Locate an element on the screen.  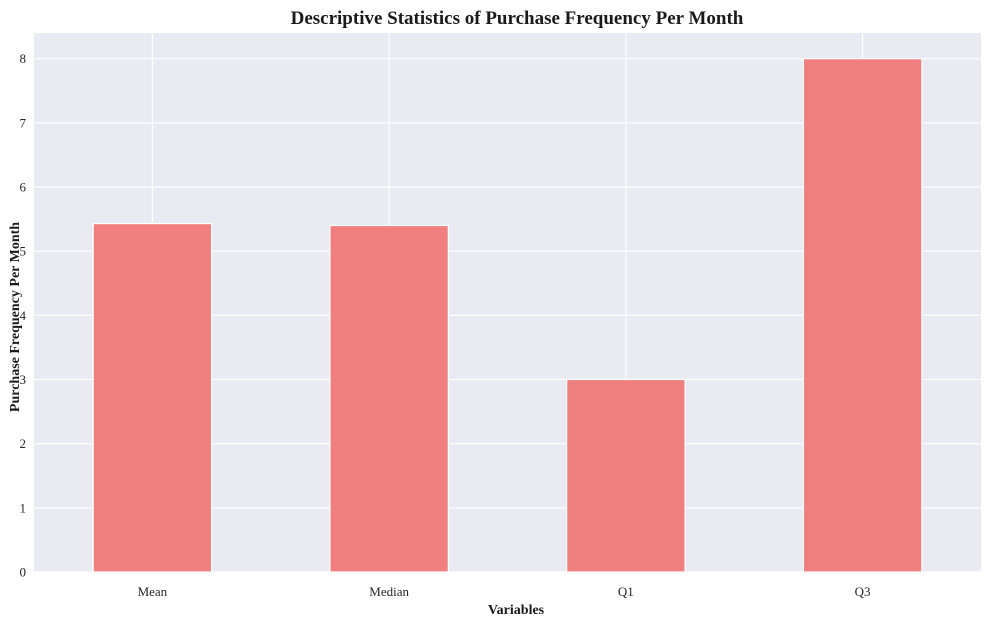
bar-q1 is located at coordinates (626, 475).